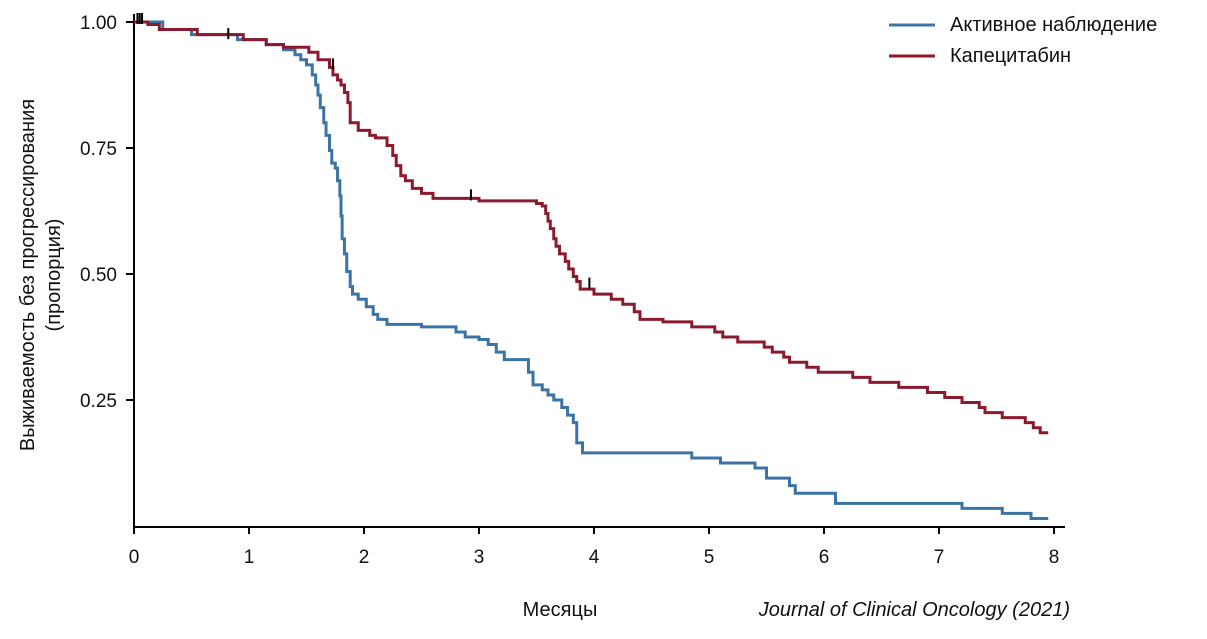 This screenshot has width=1207, height=639. Describe the element at coordinates (98, 23) in the screenshot. I see `y-tick-label-1.00: 1.00` at that location.